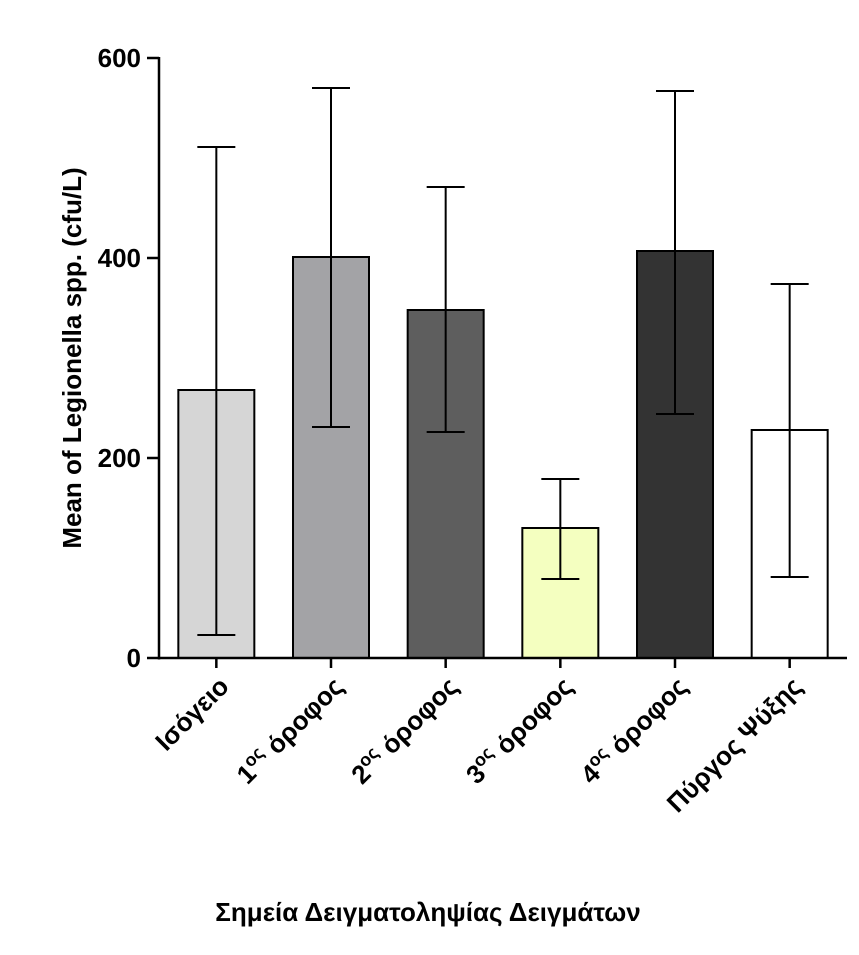  What do you see at coordinates (119, 458) in the screenshot?
I see `y-tick-label-200: 200` at bounding box center [119, 458].